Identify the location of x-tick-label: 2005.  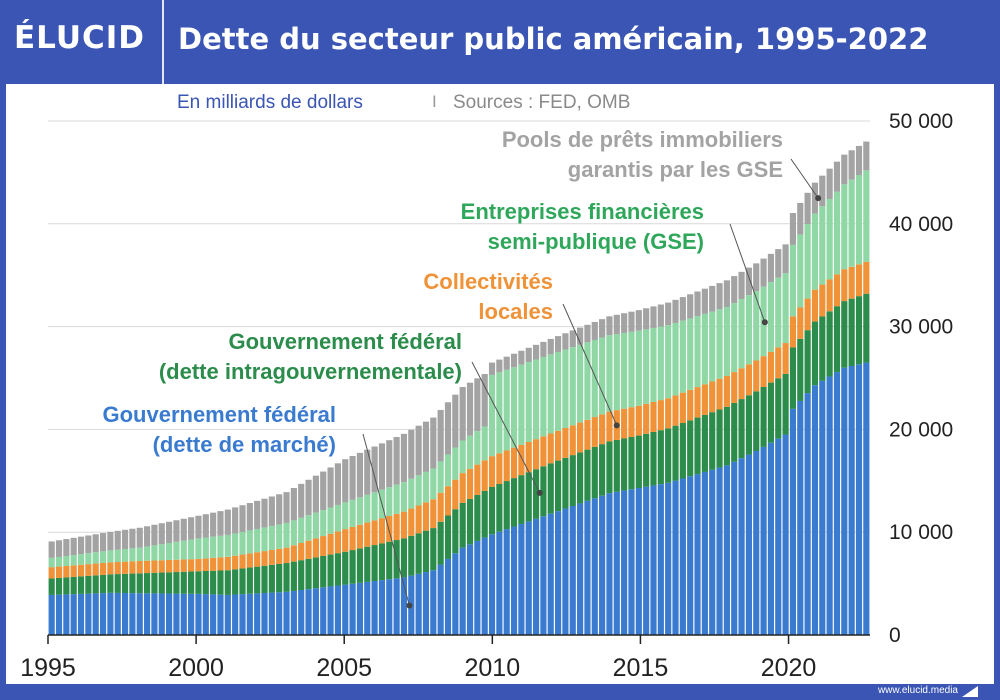
(344, 668).